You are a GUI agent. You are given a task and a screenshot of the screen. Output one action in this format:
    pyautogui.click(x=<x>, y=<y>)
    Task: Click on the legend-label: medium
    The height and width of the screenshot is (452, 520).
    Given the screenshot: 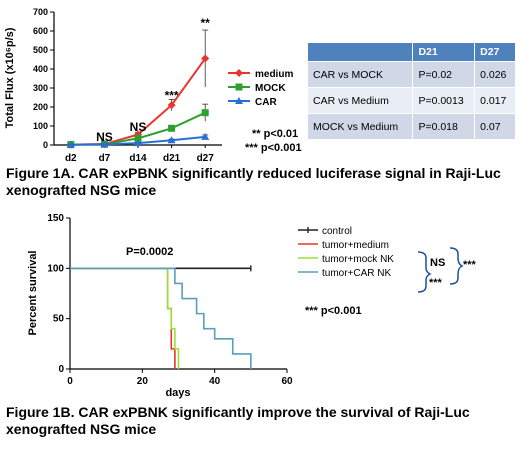 What is the action you would take?
    pyautogui.click(x=274, y=74)
    